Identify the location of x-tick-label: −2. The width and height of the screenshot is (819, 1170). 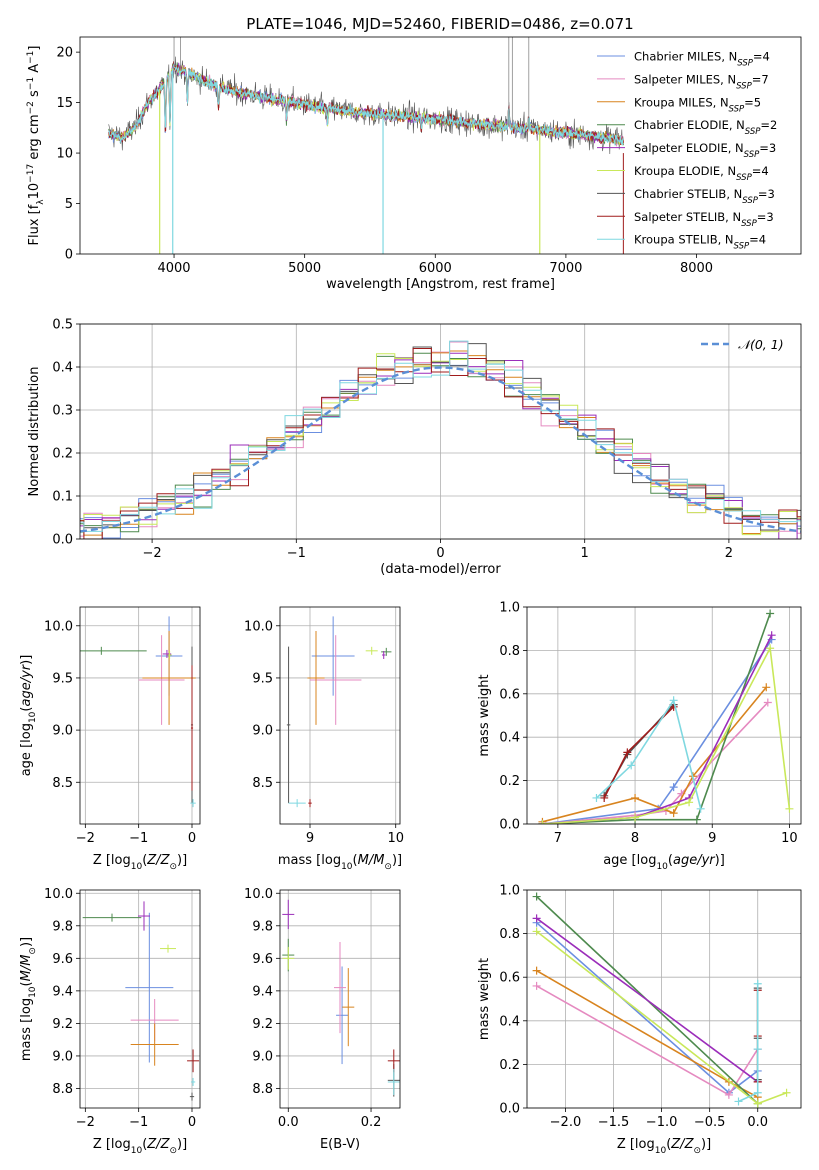
(152, 553).